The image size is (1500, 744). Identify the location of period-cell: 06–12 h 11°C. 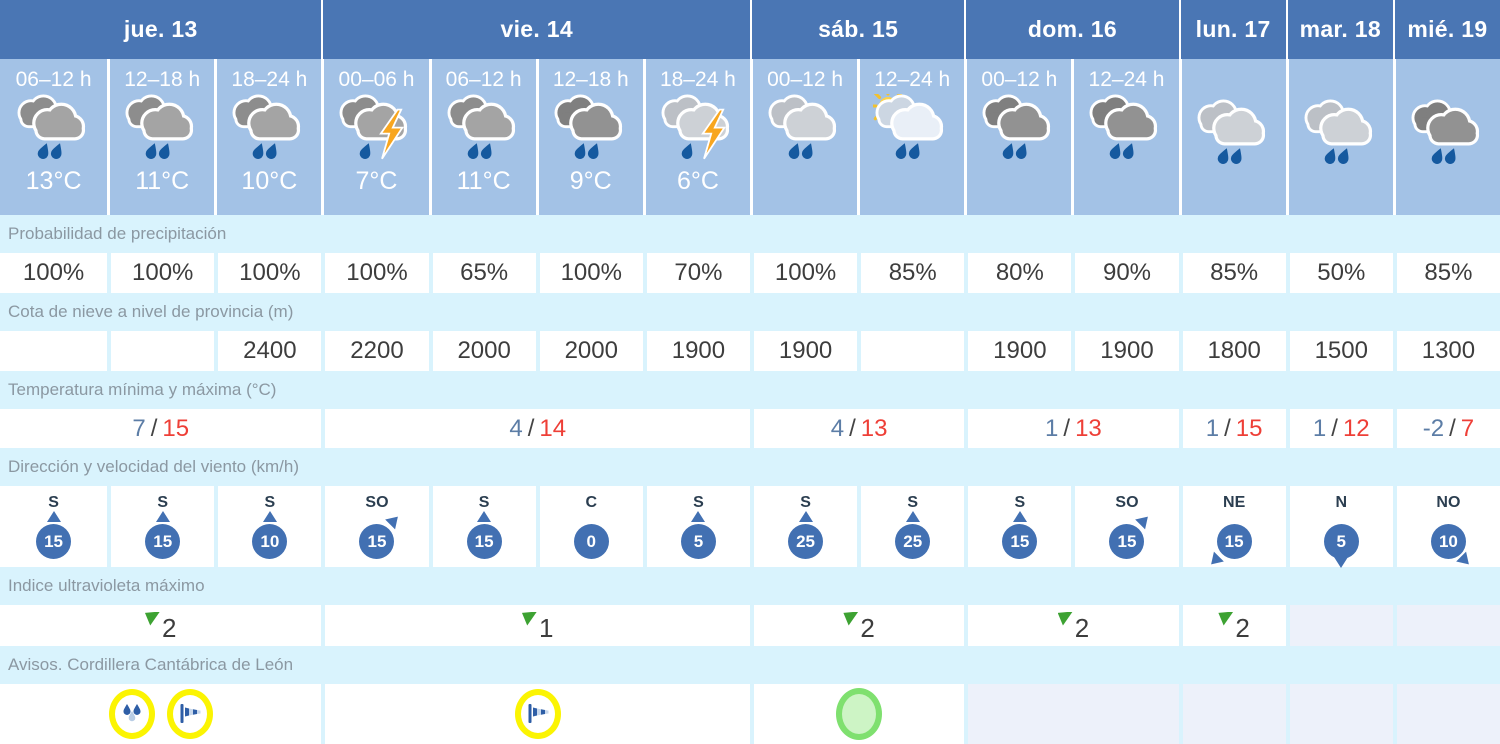
(482, 137).